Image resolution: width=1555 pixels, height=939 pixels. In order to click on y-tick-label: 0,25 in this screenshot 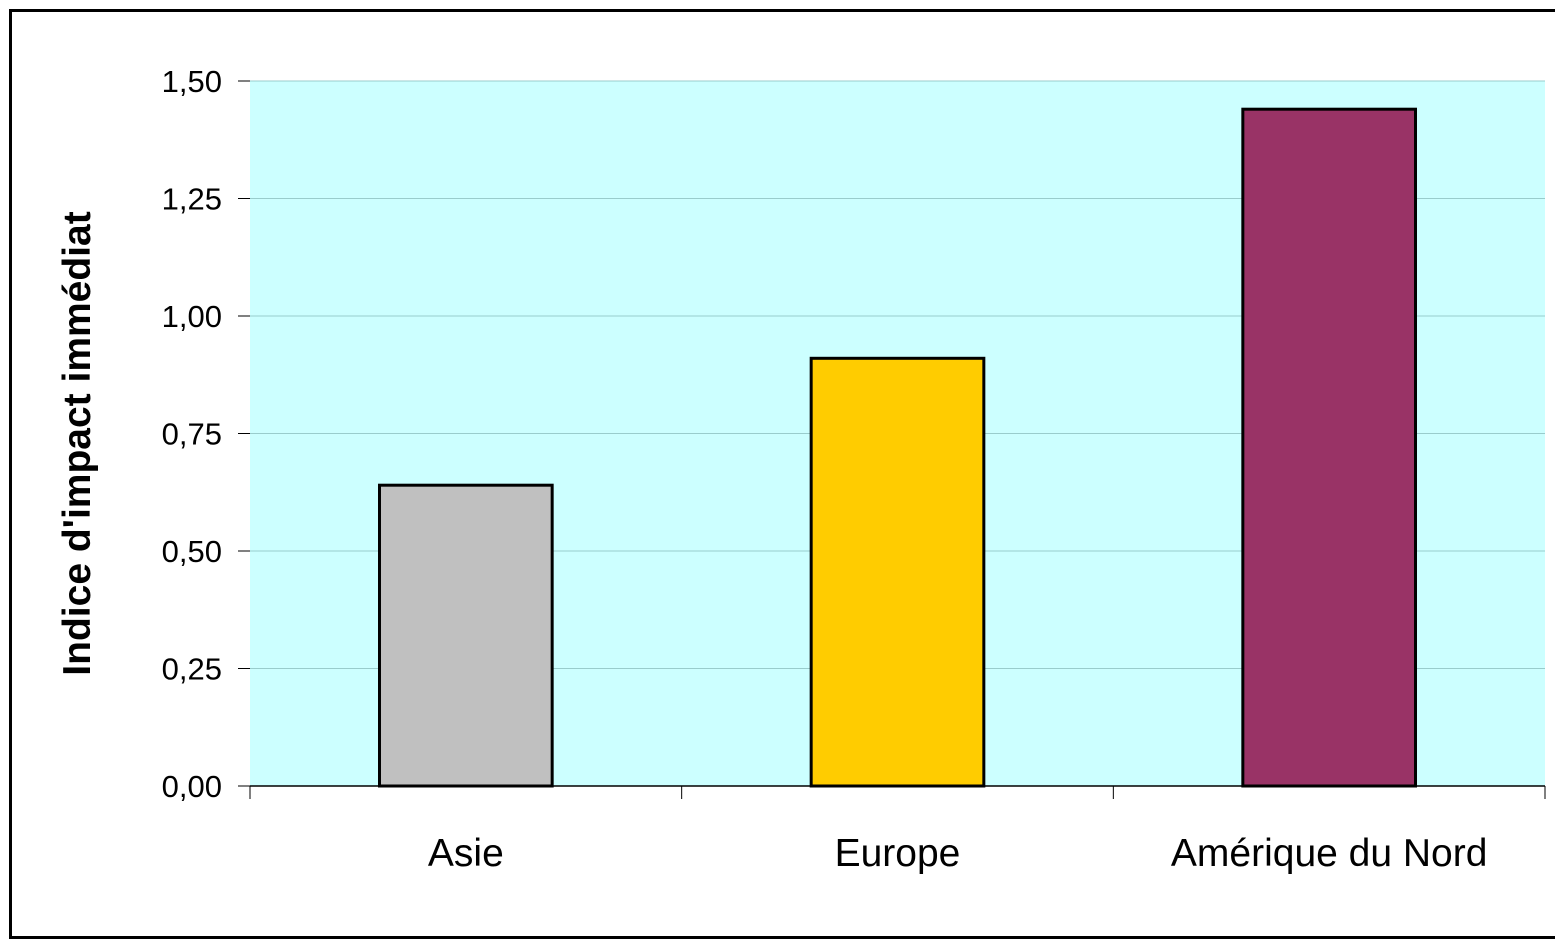, I will do `click(192, 669)`.